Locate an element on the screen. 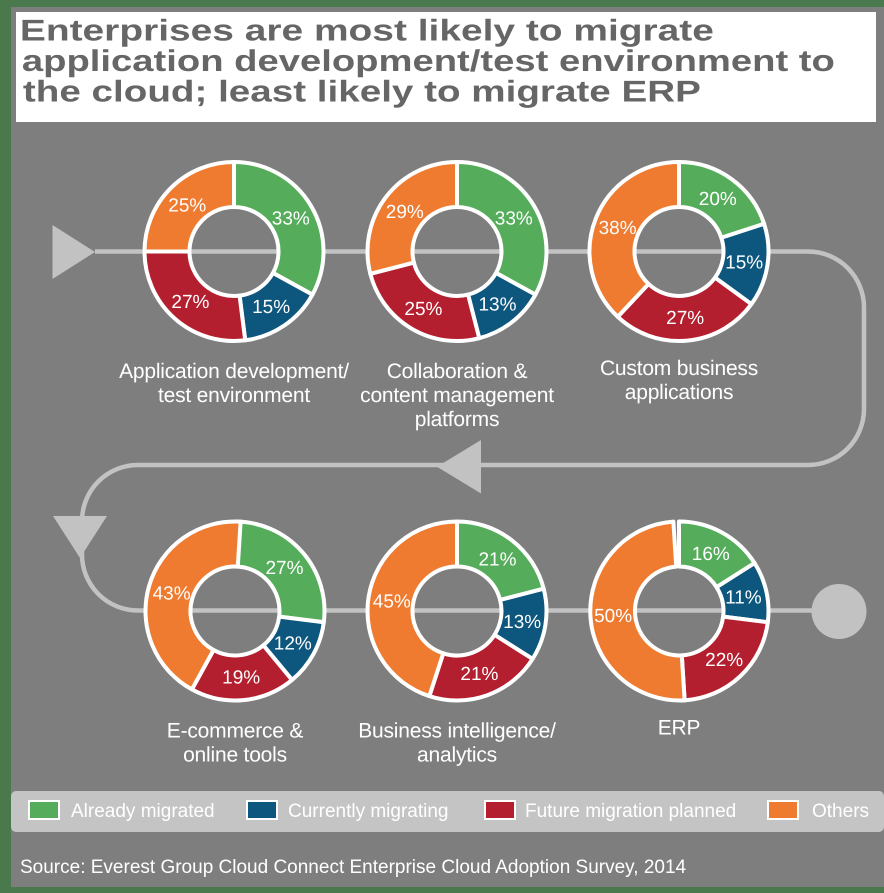 Image resolution: width=884 pixels, height=893 pixels. svg-text: Business intelligence/ is located at coordinates (457, 731).